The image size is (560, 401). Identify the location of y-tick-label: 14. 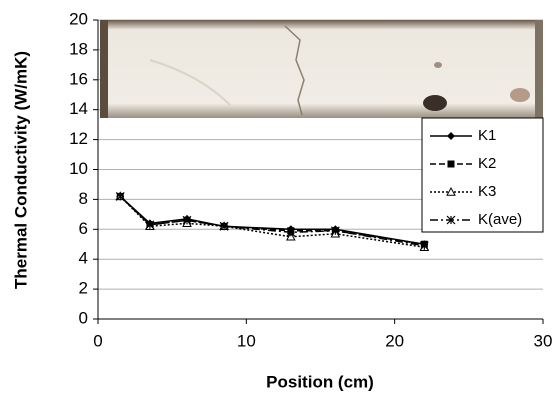
(78, 108).